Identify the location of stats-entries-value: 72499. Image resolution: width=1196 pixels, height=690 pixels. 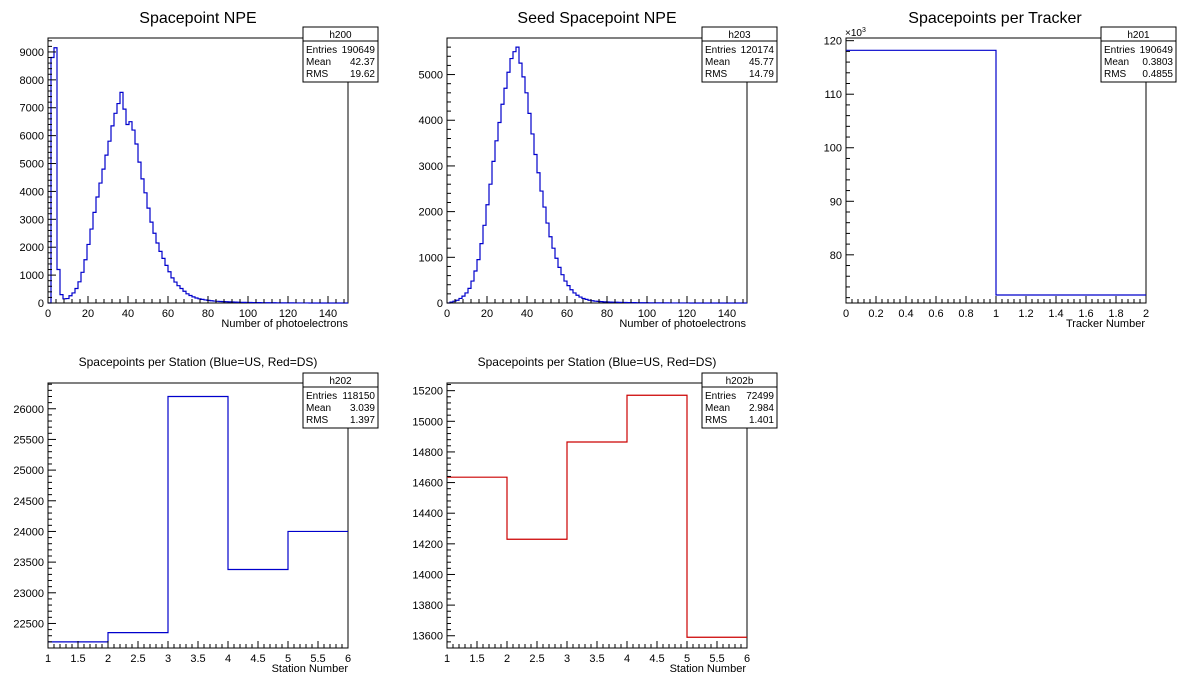
(760, 396).